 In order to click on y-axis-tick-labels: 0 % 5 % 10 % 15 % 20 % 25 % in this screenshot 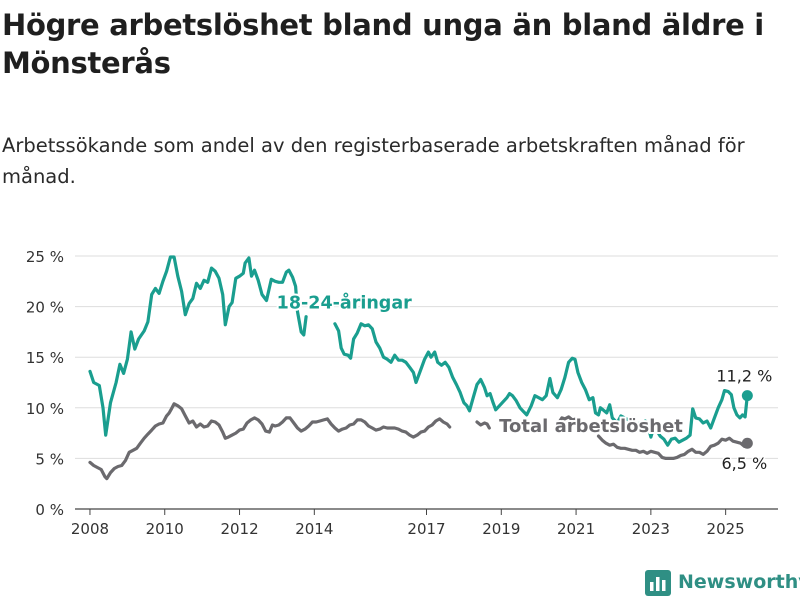, I will do `click(45, 383)`.